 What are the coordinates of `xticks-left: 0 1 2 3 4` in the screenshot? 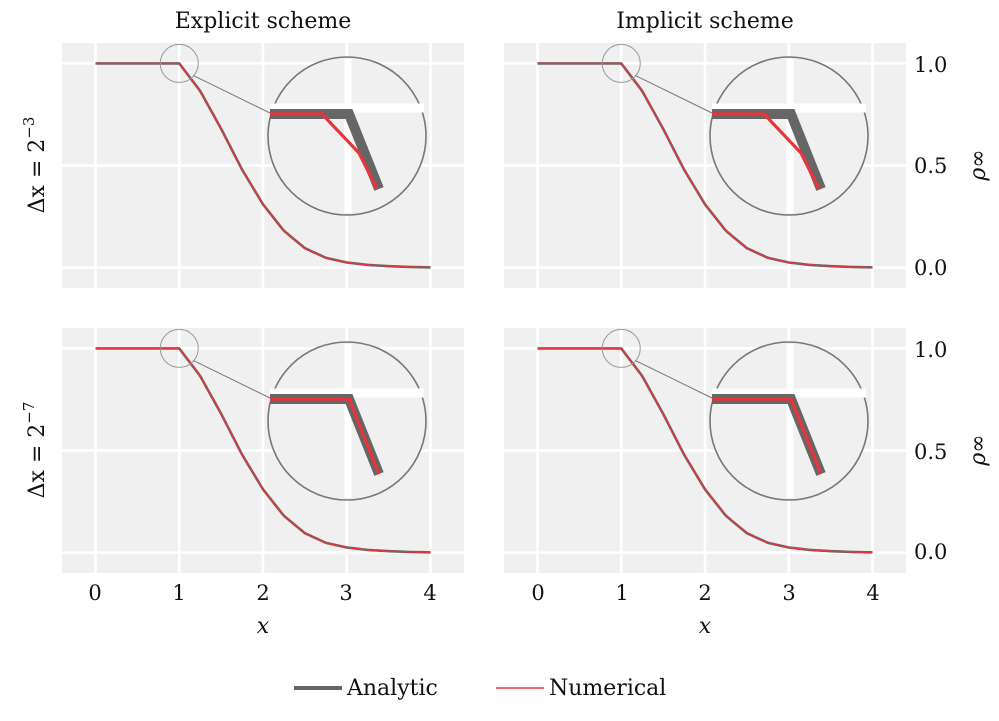 It's located at (262, 593).